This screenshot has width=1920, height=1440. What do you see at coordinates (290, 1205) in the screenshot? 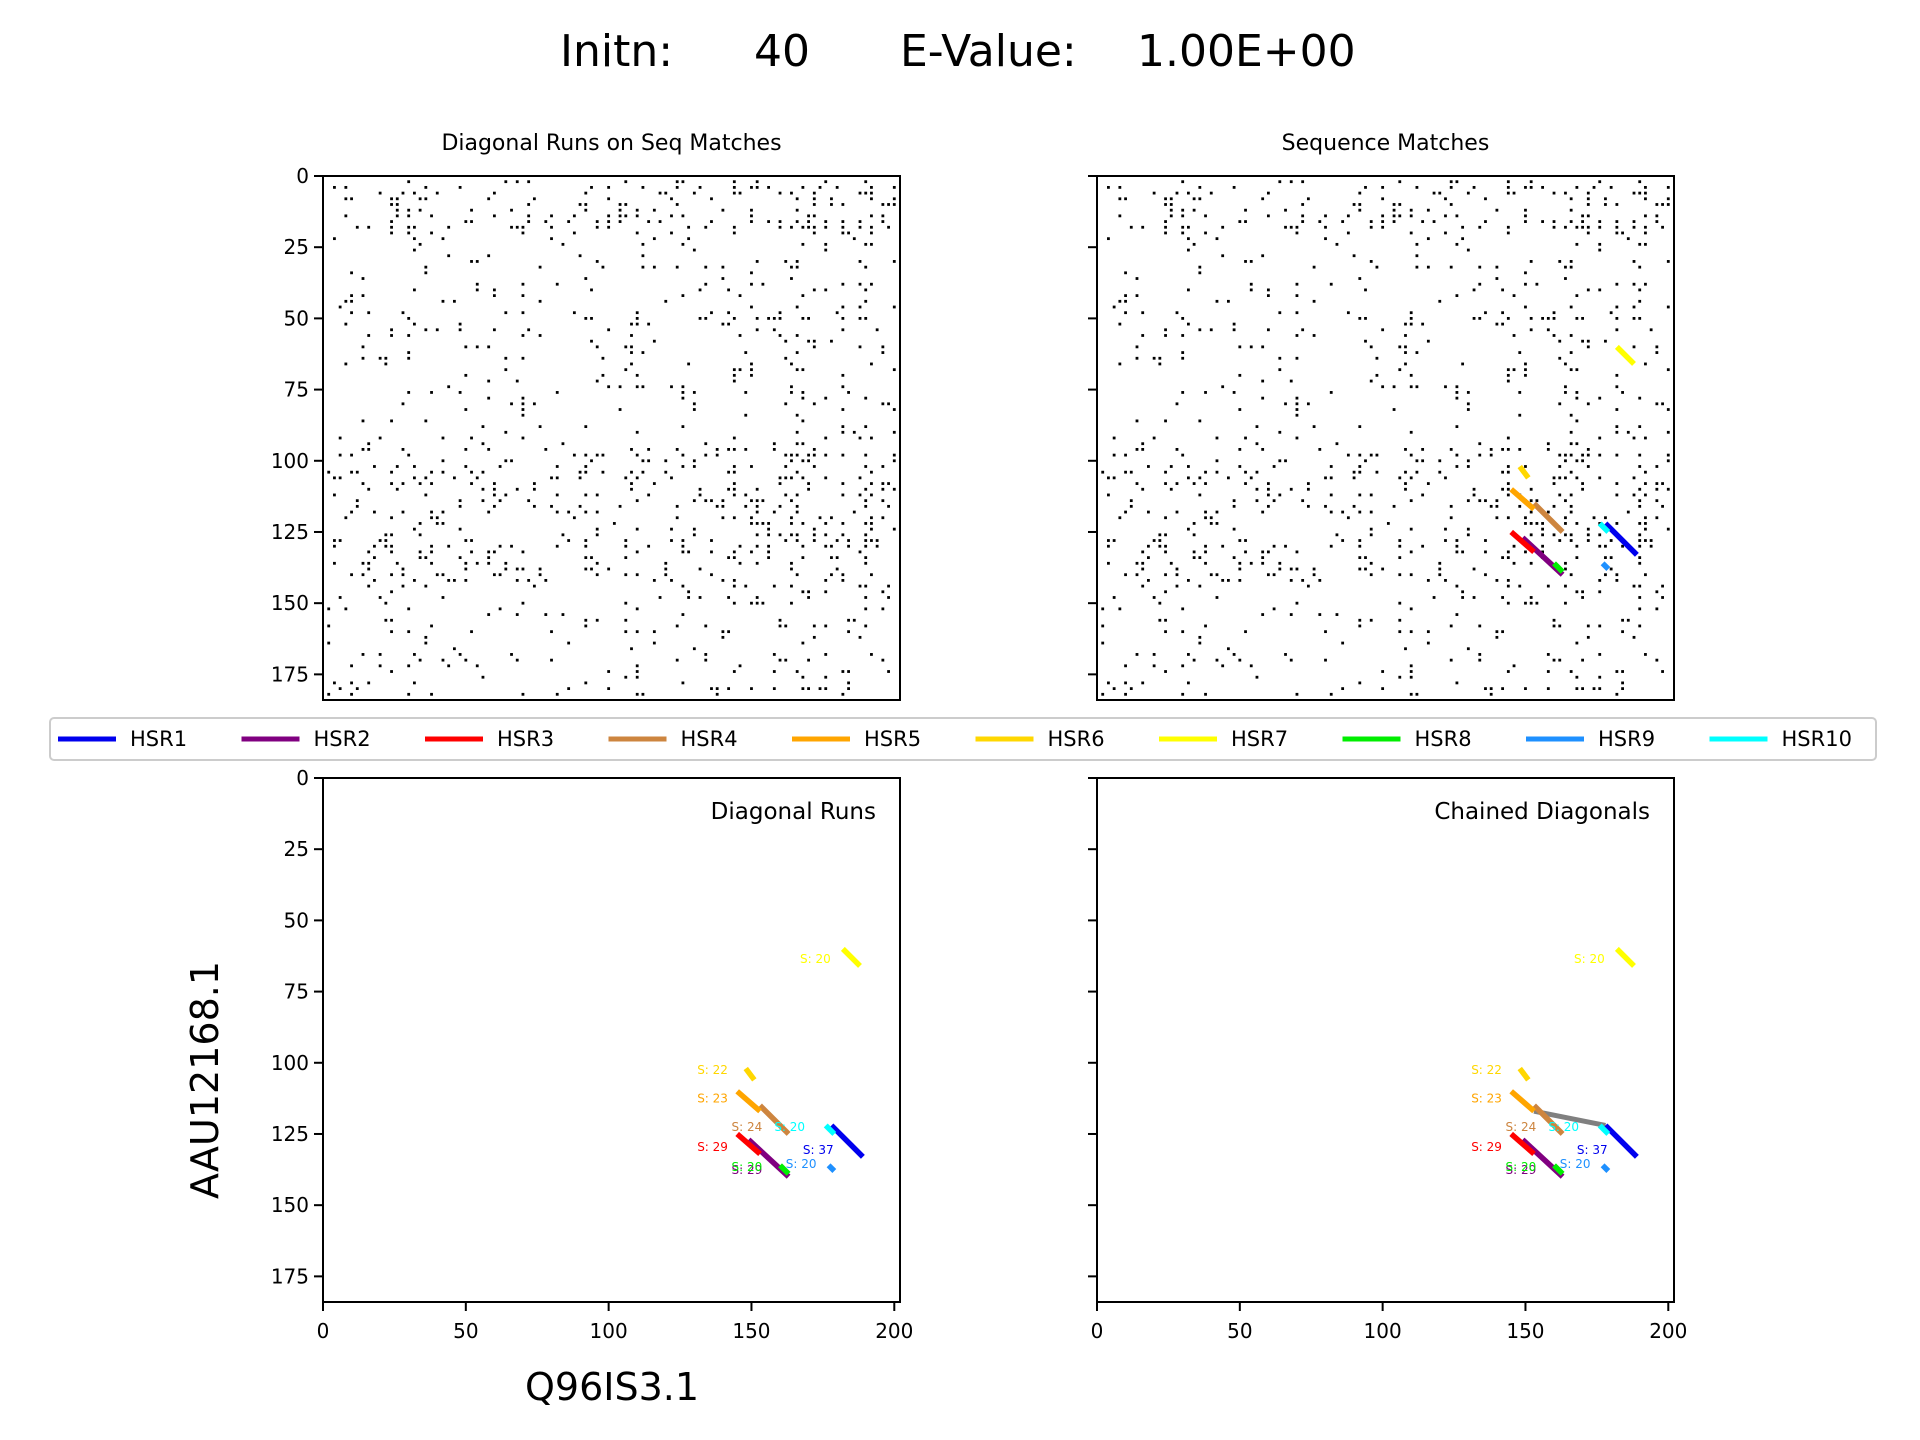
I see `y-tick-label: 150` at bounding box center [290, 1205].